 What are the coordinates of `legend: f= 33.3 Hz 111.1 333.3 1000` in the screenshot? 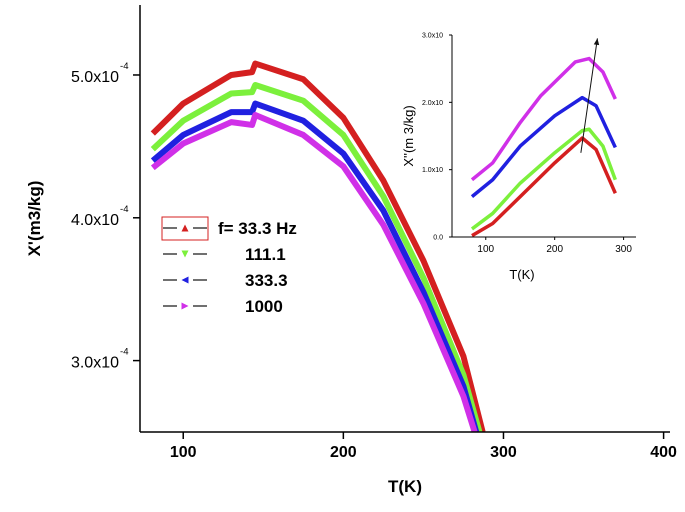 It's located at (229, 266).